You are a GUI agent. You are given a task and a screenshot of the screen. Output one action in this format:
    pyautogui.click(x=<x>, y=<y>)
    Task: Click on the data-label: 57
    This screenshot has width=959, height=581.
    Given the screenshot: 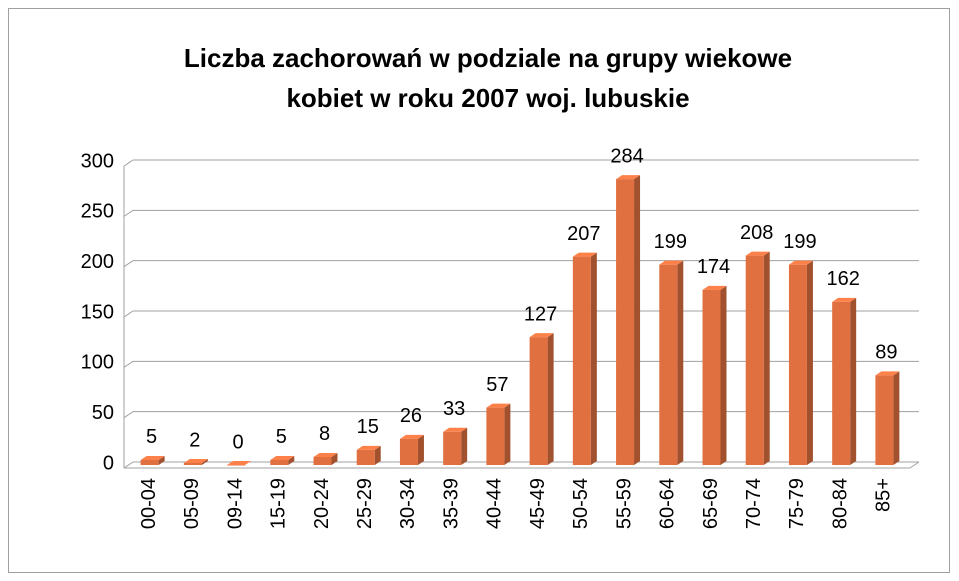 What is the action you would take?
    pyautogui.click(x=497, y=385)
    